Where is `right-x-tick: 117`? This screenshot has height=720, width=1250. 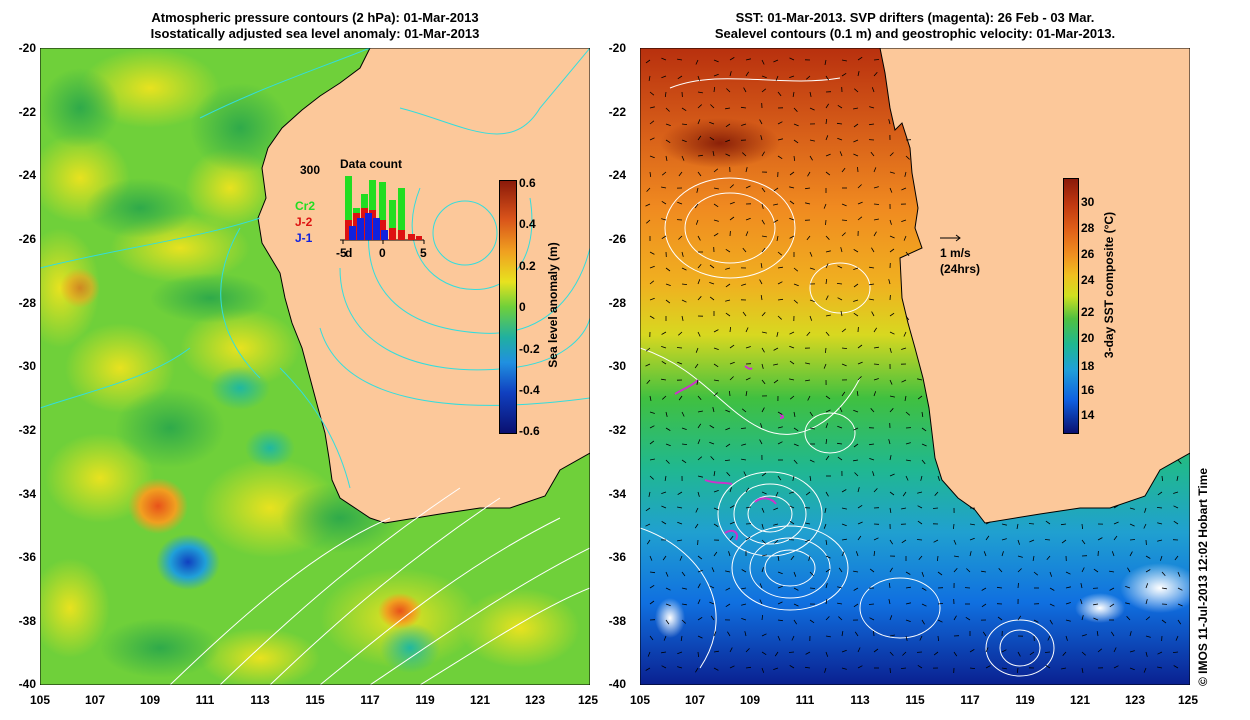
right-x-tick: 117 is located at coordinates (970, 700).